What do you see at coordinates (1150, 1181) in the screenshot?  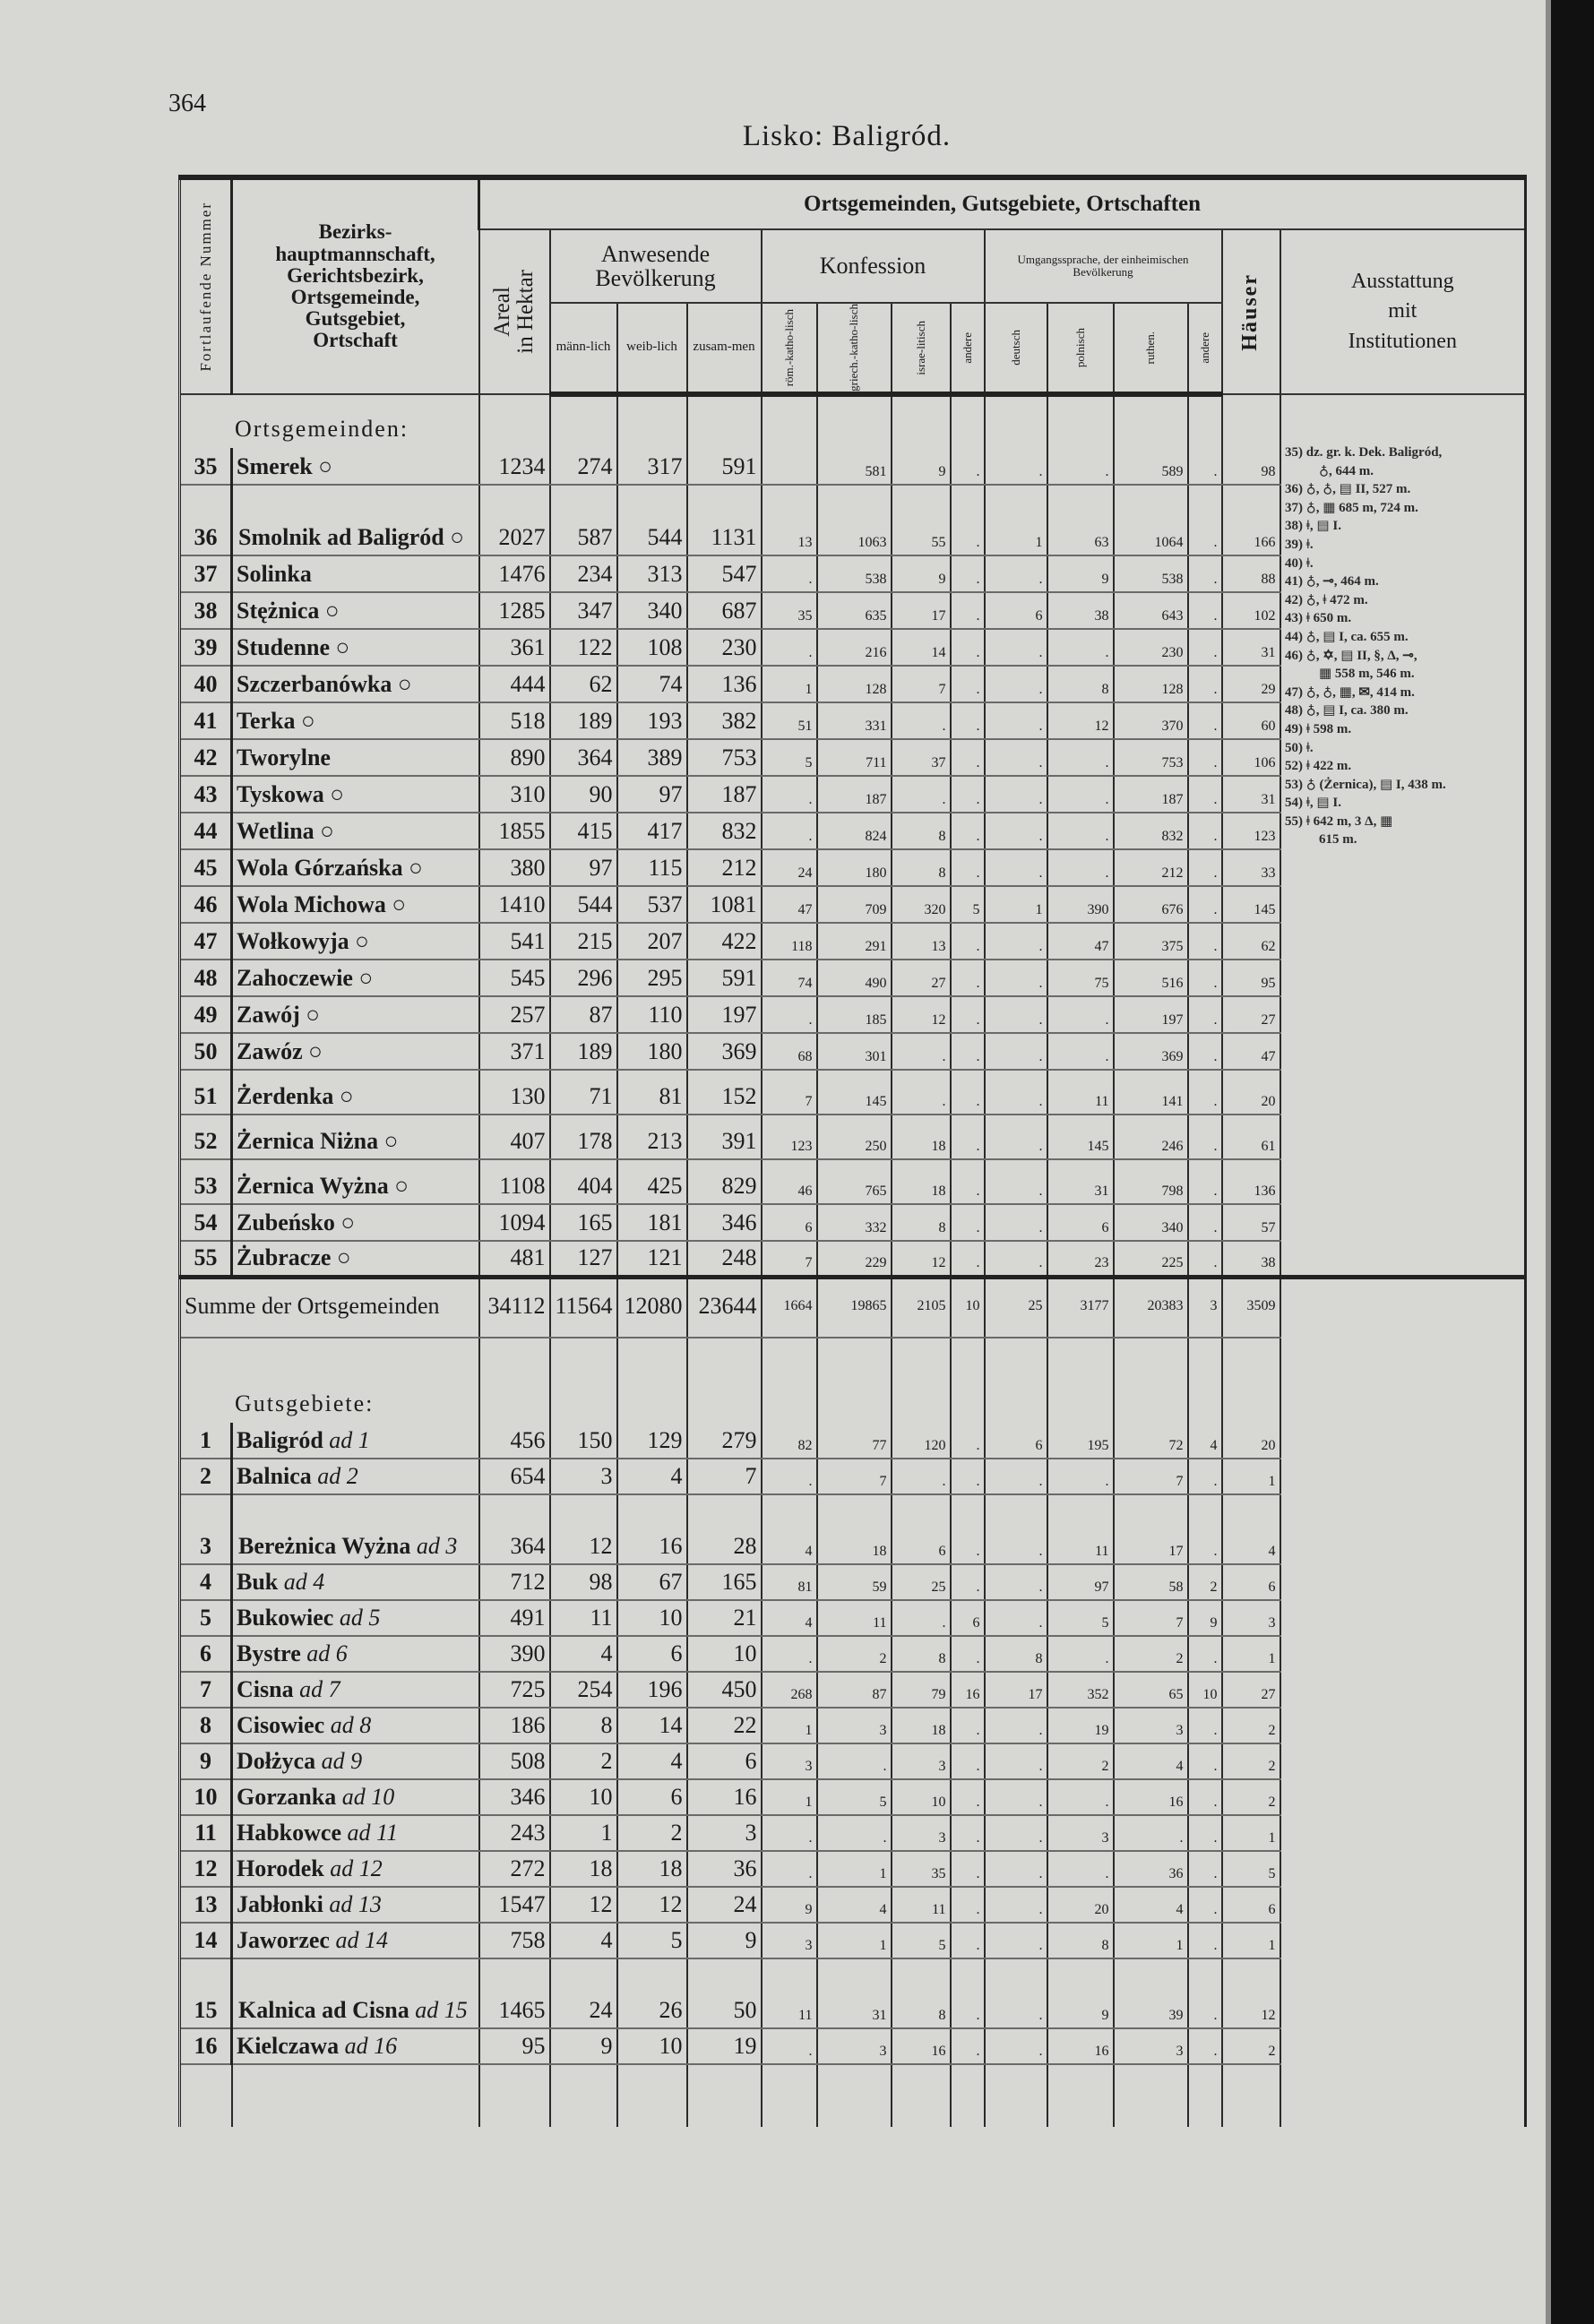 I see `value-cell: 798` at bounding box center [1150, 1181].